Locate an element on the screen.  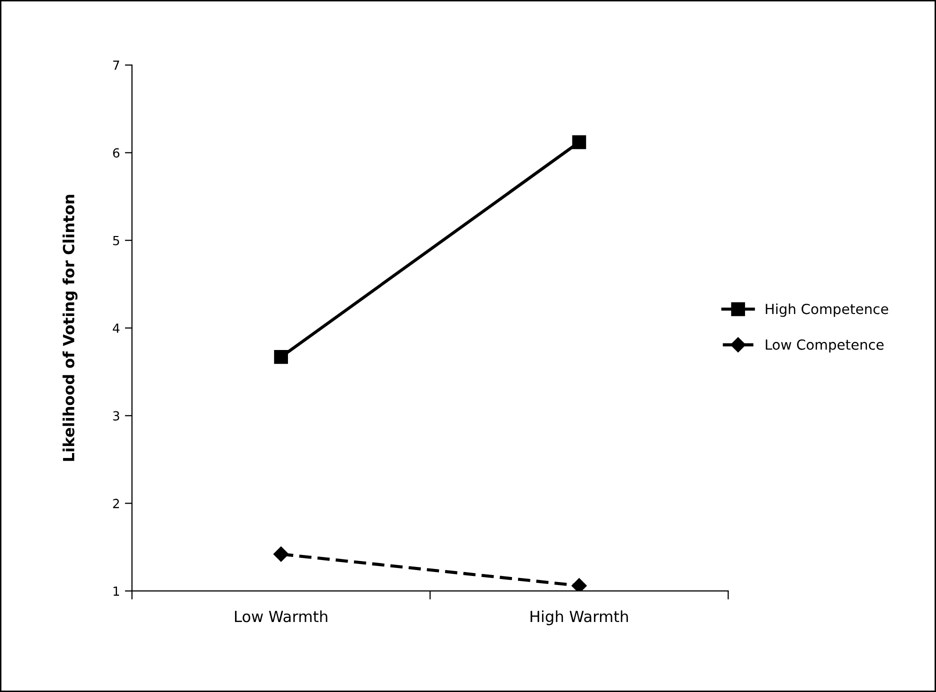
y-tick-label: 1 is located at coordinates (117, 591).